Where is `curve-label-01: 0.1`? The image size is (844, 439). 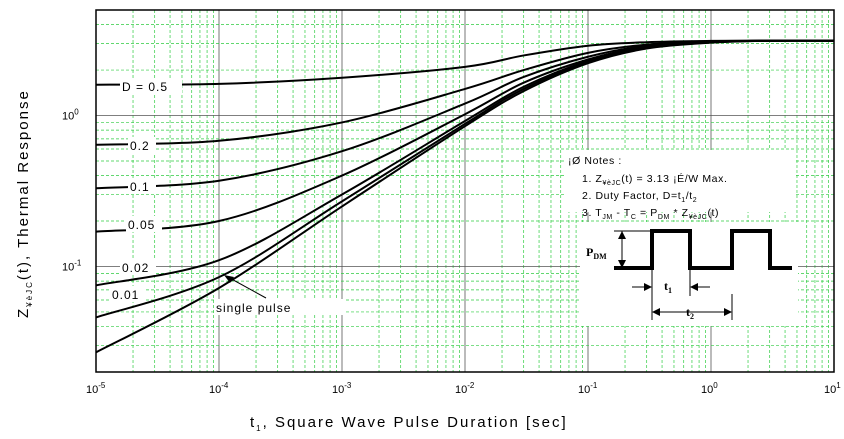
curve-label-01: 0.1 is located at coordinates (142, 186).